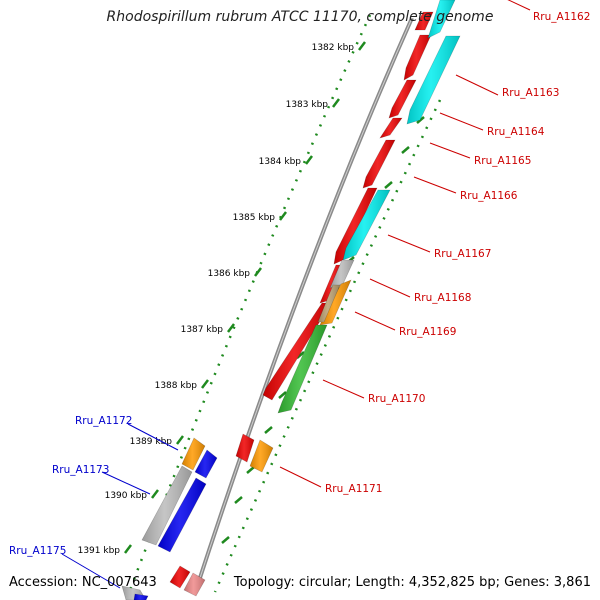 This screenshot has width=600, height=600. What do you see at coordinates (99, 551) in the screenshot?
I see `kbp-tick-label: 1391 kbp` at bounding box center [99, 551].